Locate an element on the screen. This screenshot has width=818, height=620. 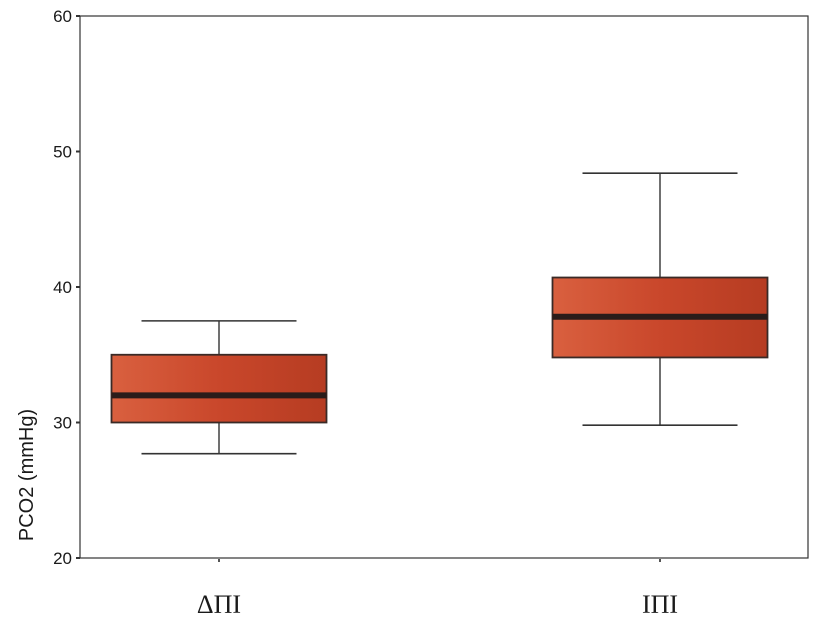
y-tick-label: 60 is located at coordinates (62, 16).